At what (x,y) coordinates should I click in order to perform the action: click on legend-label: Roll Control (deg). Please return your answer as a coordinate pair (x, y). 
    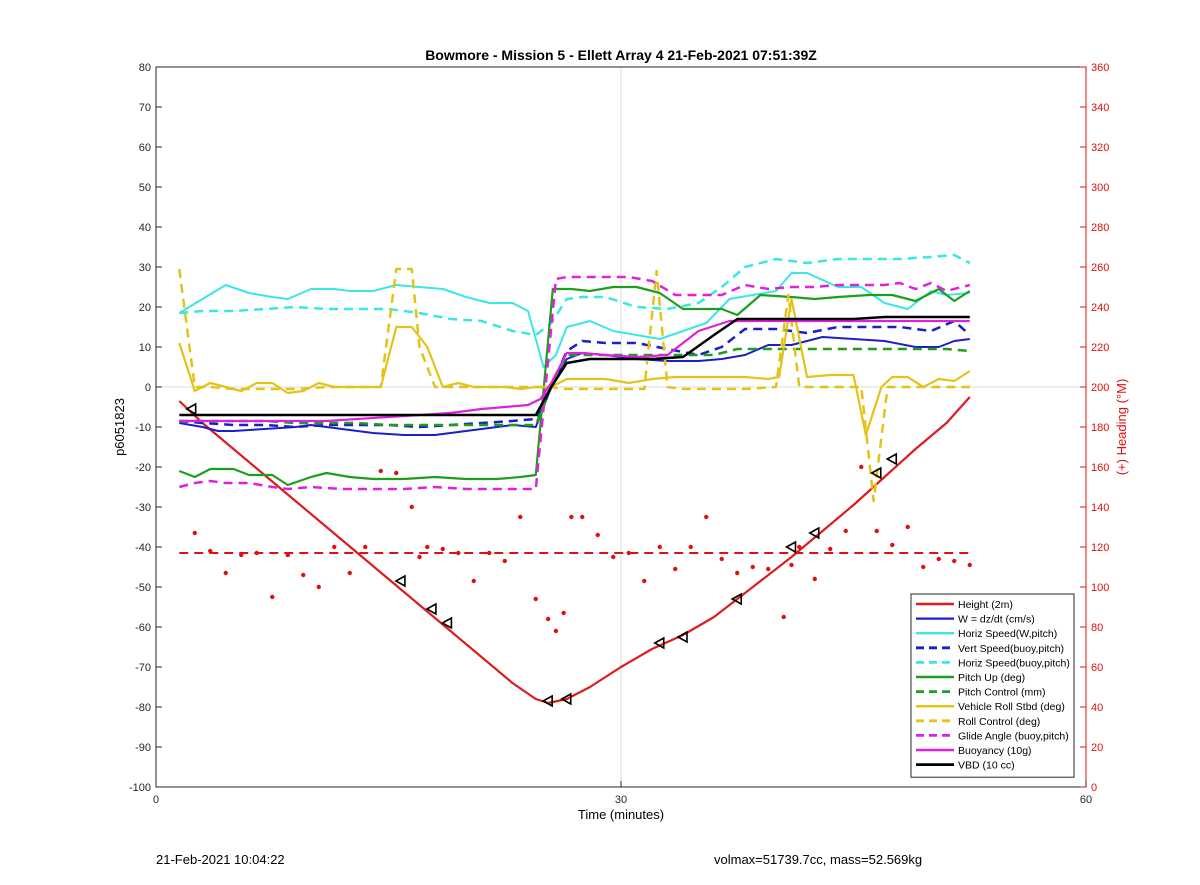
    Looking at the image, I should click on (999, 722).